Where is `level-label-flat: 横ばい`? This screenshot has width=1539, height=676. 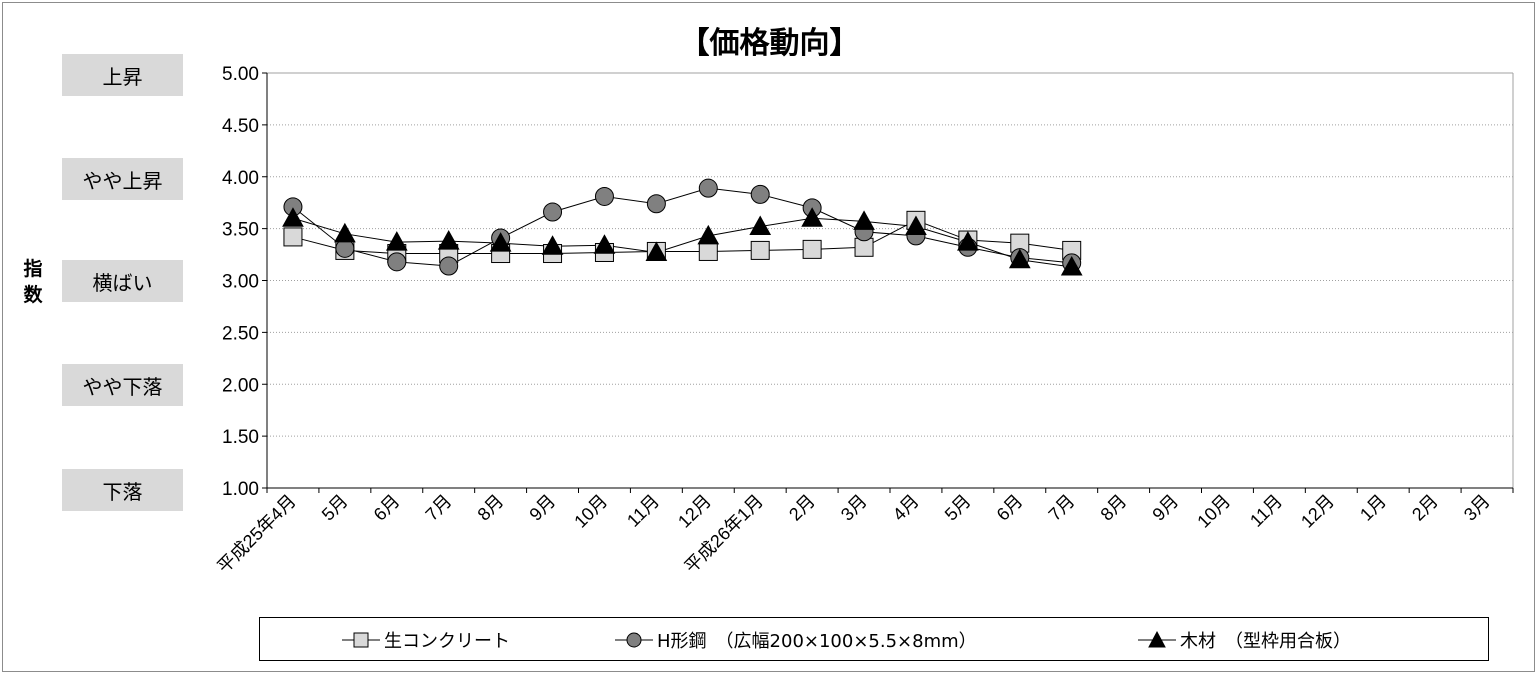 level-label-flat: 横ばい is located at coordinates (122, 281).